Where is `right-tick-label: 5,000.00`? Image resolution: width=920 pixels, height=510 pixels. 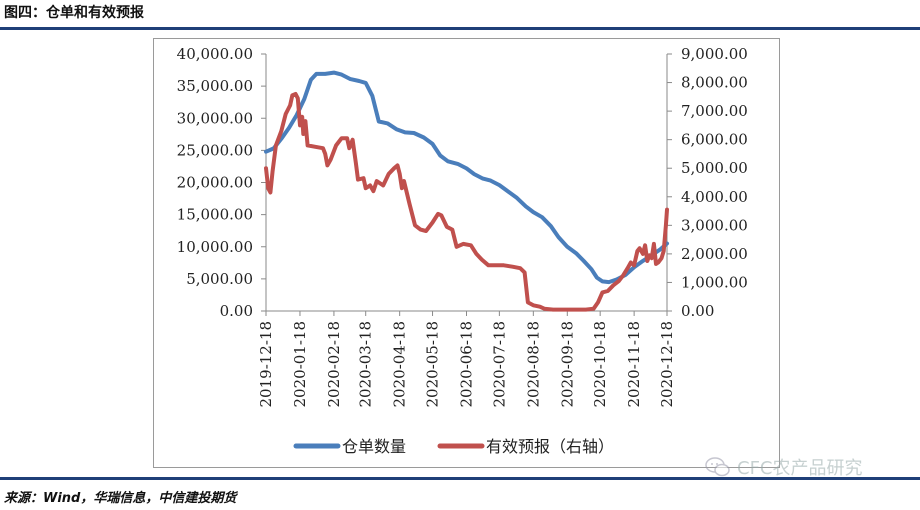 right-tick-label: 5,000.00 is located at coordinates (714, 168).